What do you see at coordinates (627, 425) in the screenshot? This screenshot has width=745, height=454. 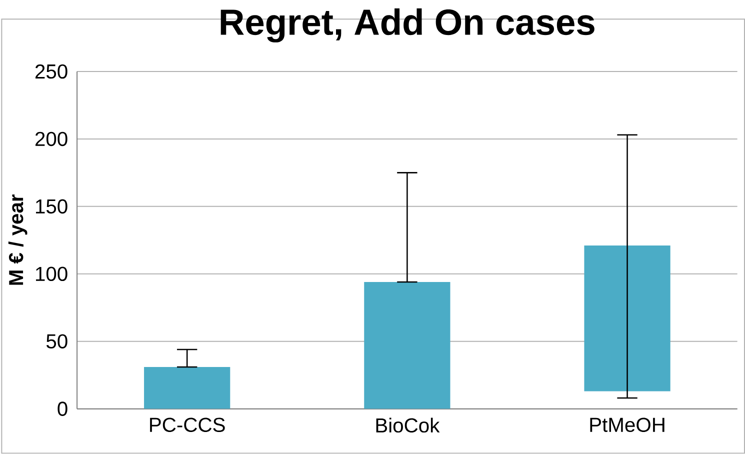 I see `x-tick-label: PtMeOH` at bounding box center [627, 425].